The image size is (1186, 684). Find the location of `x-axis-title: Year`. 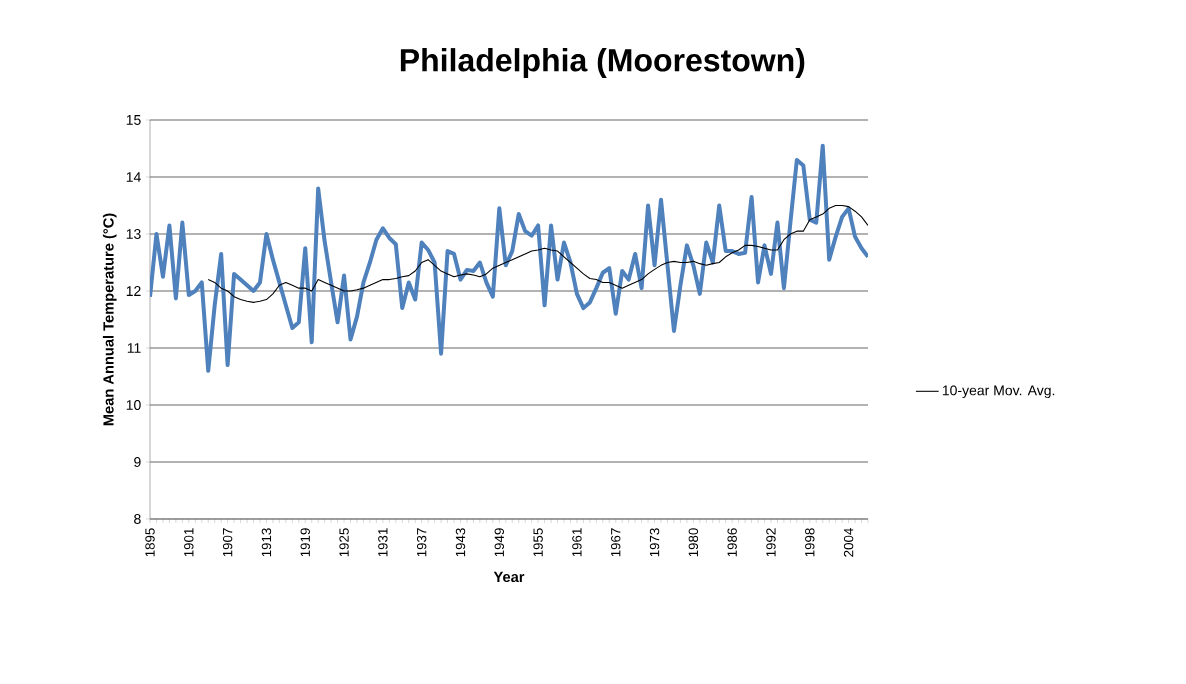

x-axis-title: Year is located at coordinates (509, 577).